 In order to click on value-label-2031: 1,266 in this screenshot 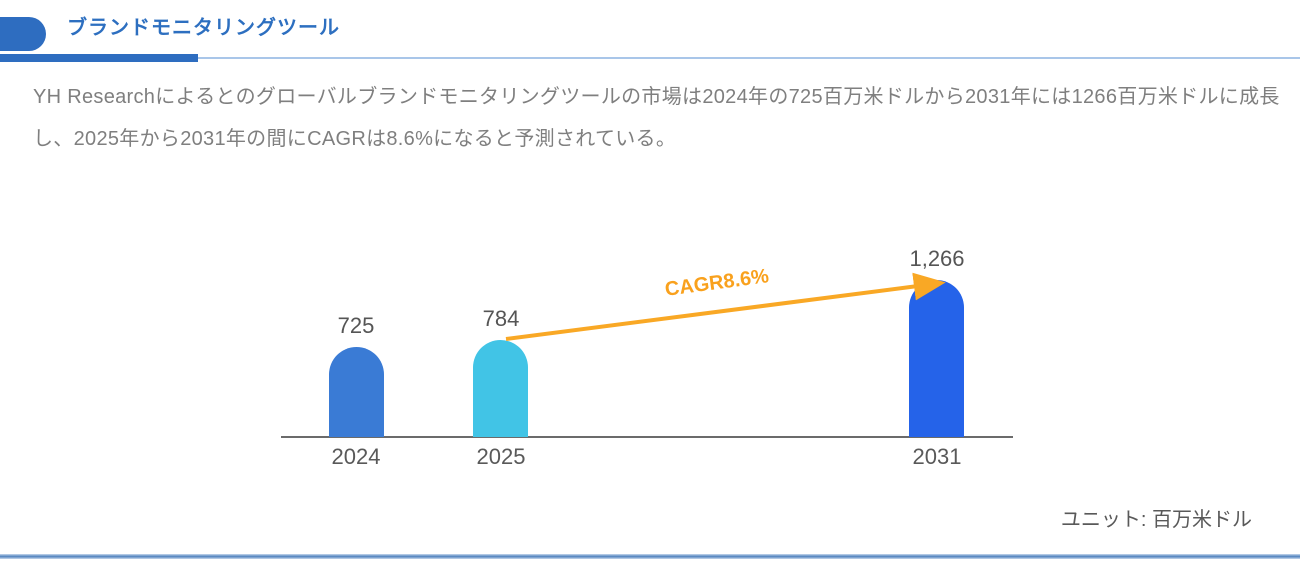, I will do `click(937, 258)`.